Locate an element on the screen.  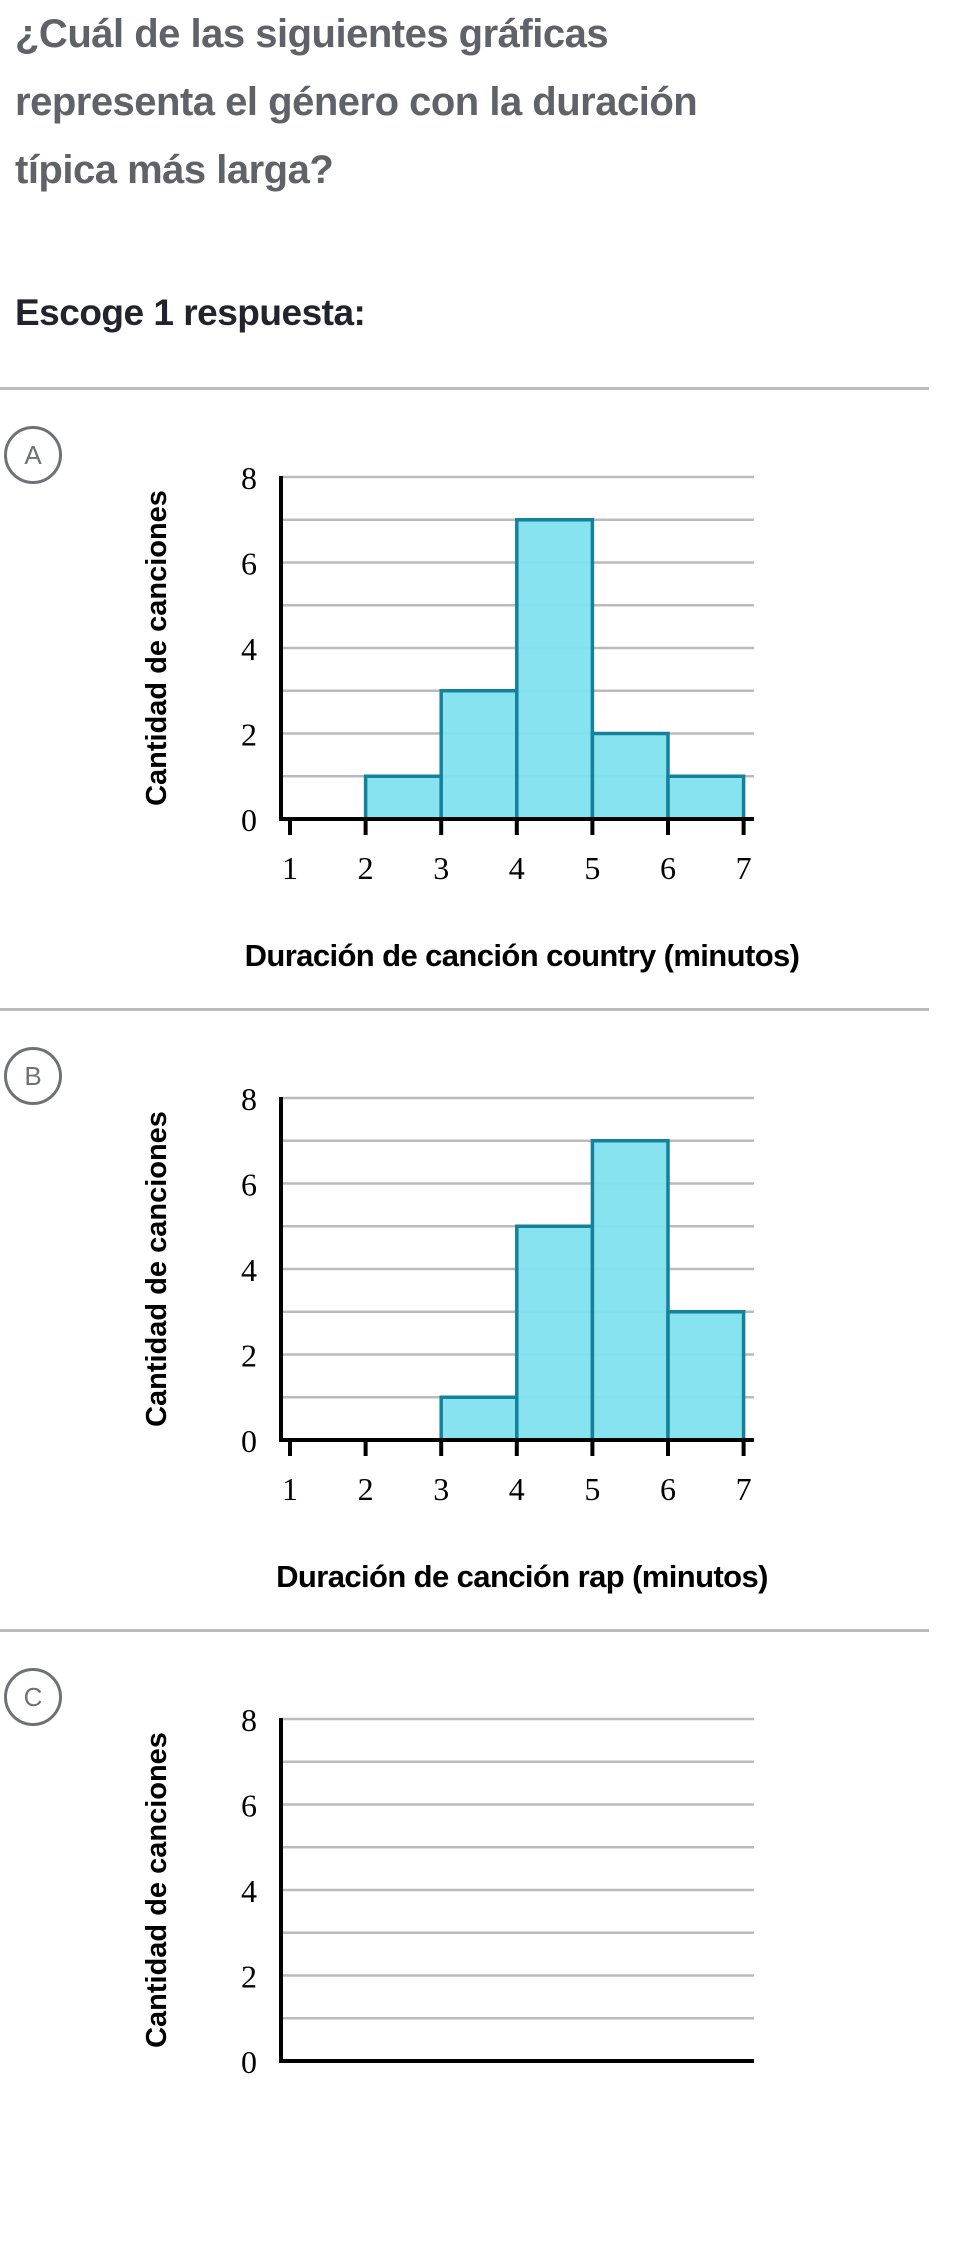
radio-letter: C is located at coordinates (33, 1696).